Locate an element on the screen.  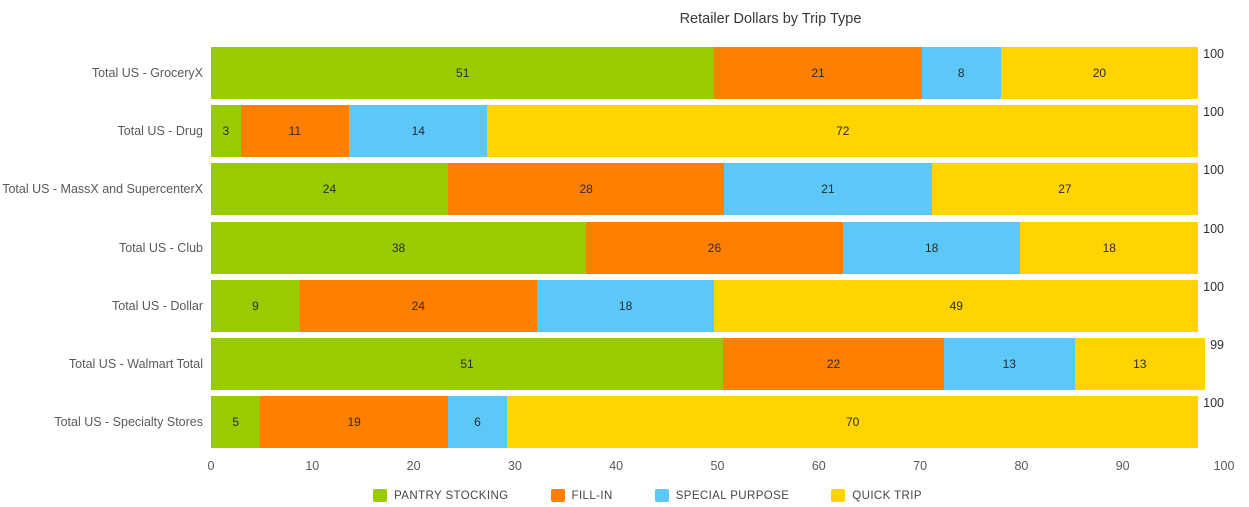
bar-segment: 19 is located at coordinates (354, 422).